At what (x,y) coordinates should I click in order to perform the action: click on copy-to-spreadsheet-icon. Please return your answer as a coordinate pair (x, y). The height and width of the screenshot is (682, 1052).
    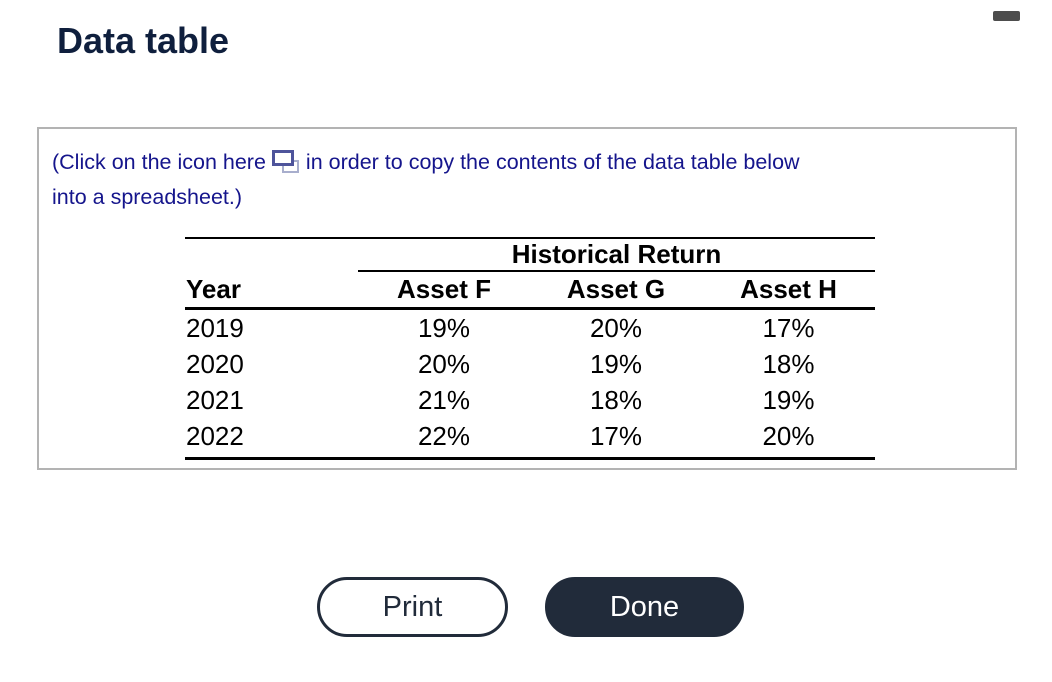
    Looking at the image, I should click on (285, 161).